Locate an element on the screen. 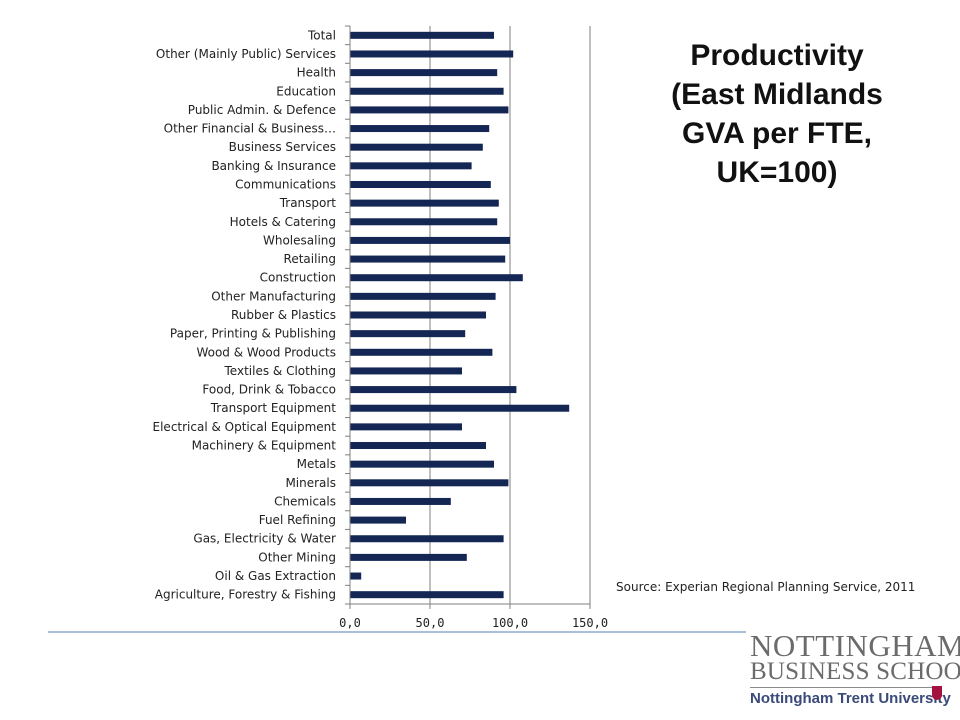 This screenshot has height=720, width=960. category-label: Oil & Gas Extraction is located at coordinates (275, 576).